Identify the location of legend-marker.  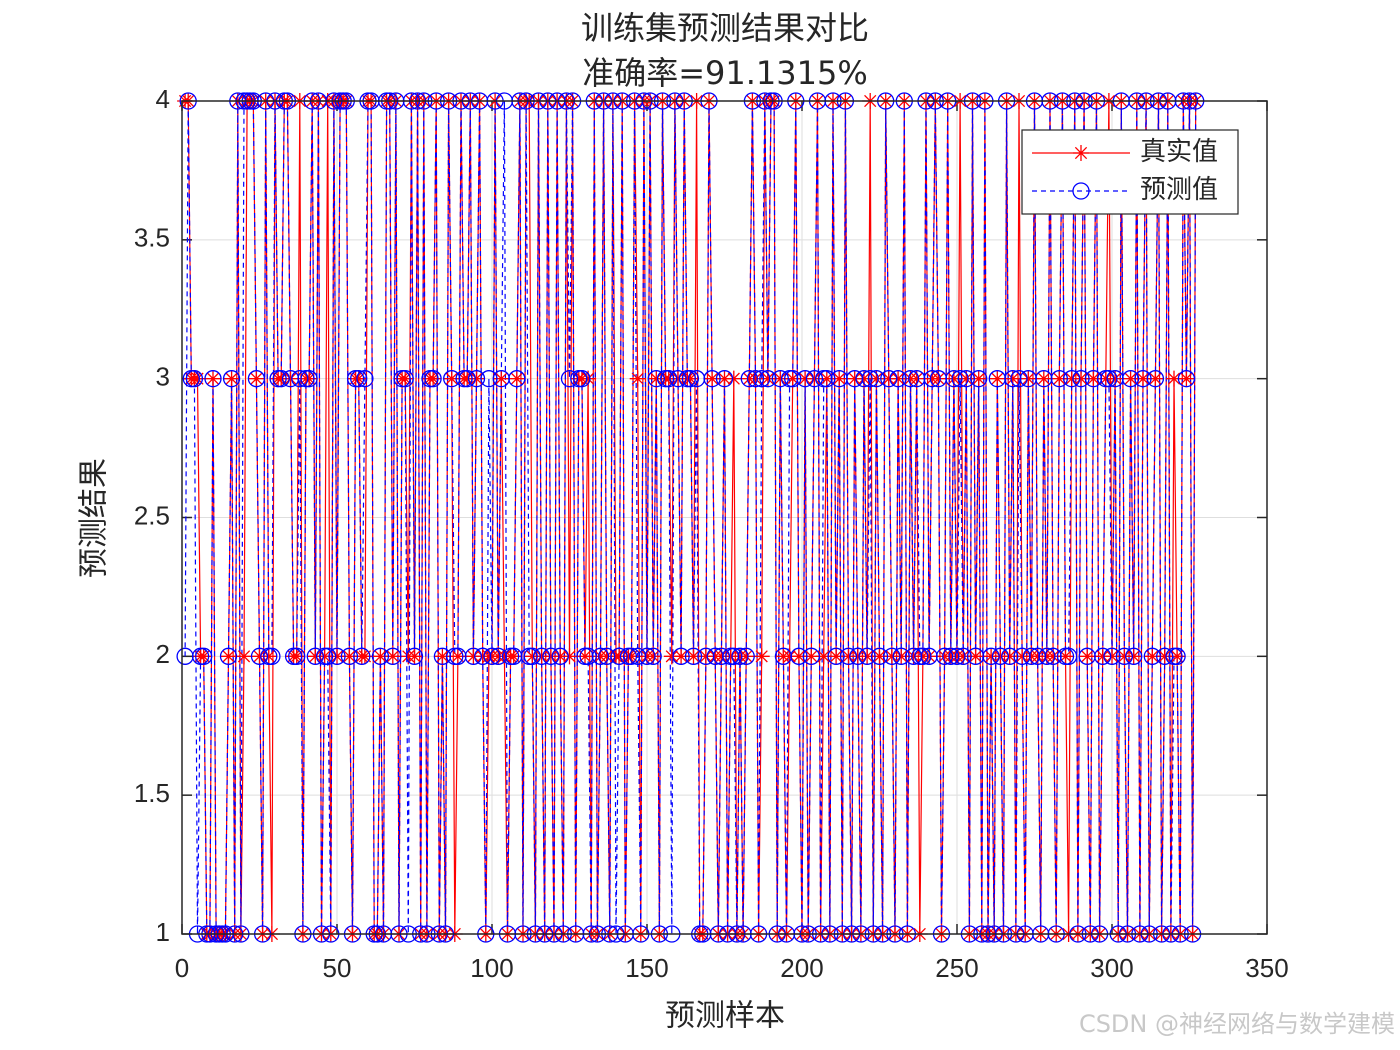
(1081, 191).